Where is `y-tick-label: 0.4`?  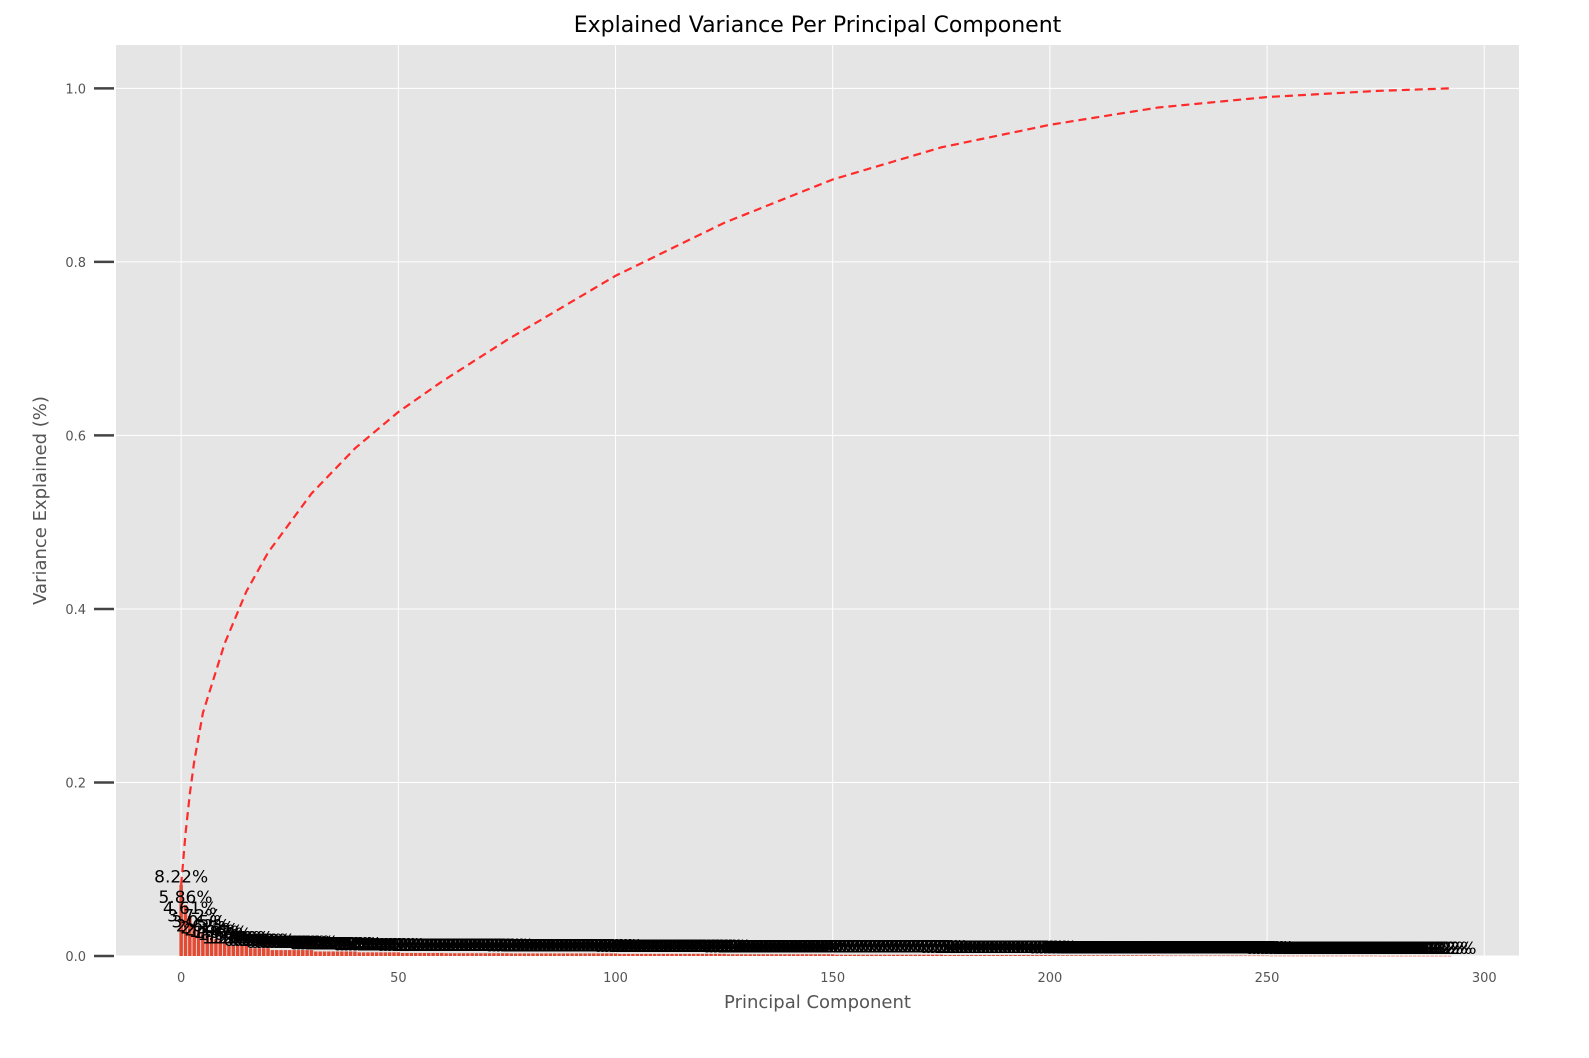
y-tick-label: 0.4 is located at coordinates (75, 610).